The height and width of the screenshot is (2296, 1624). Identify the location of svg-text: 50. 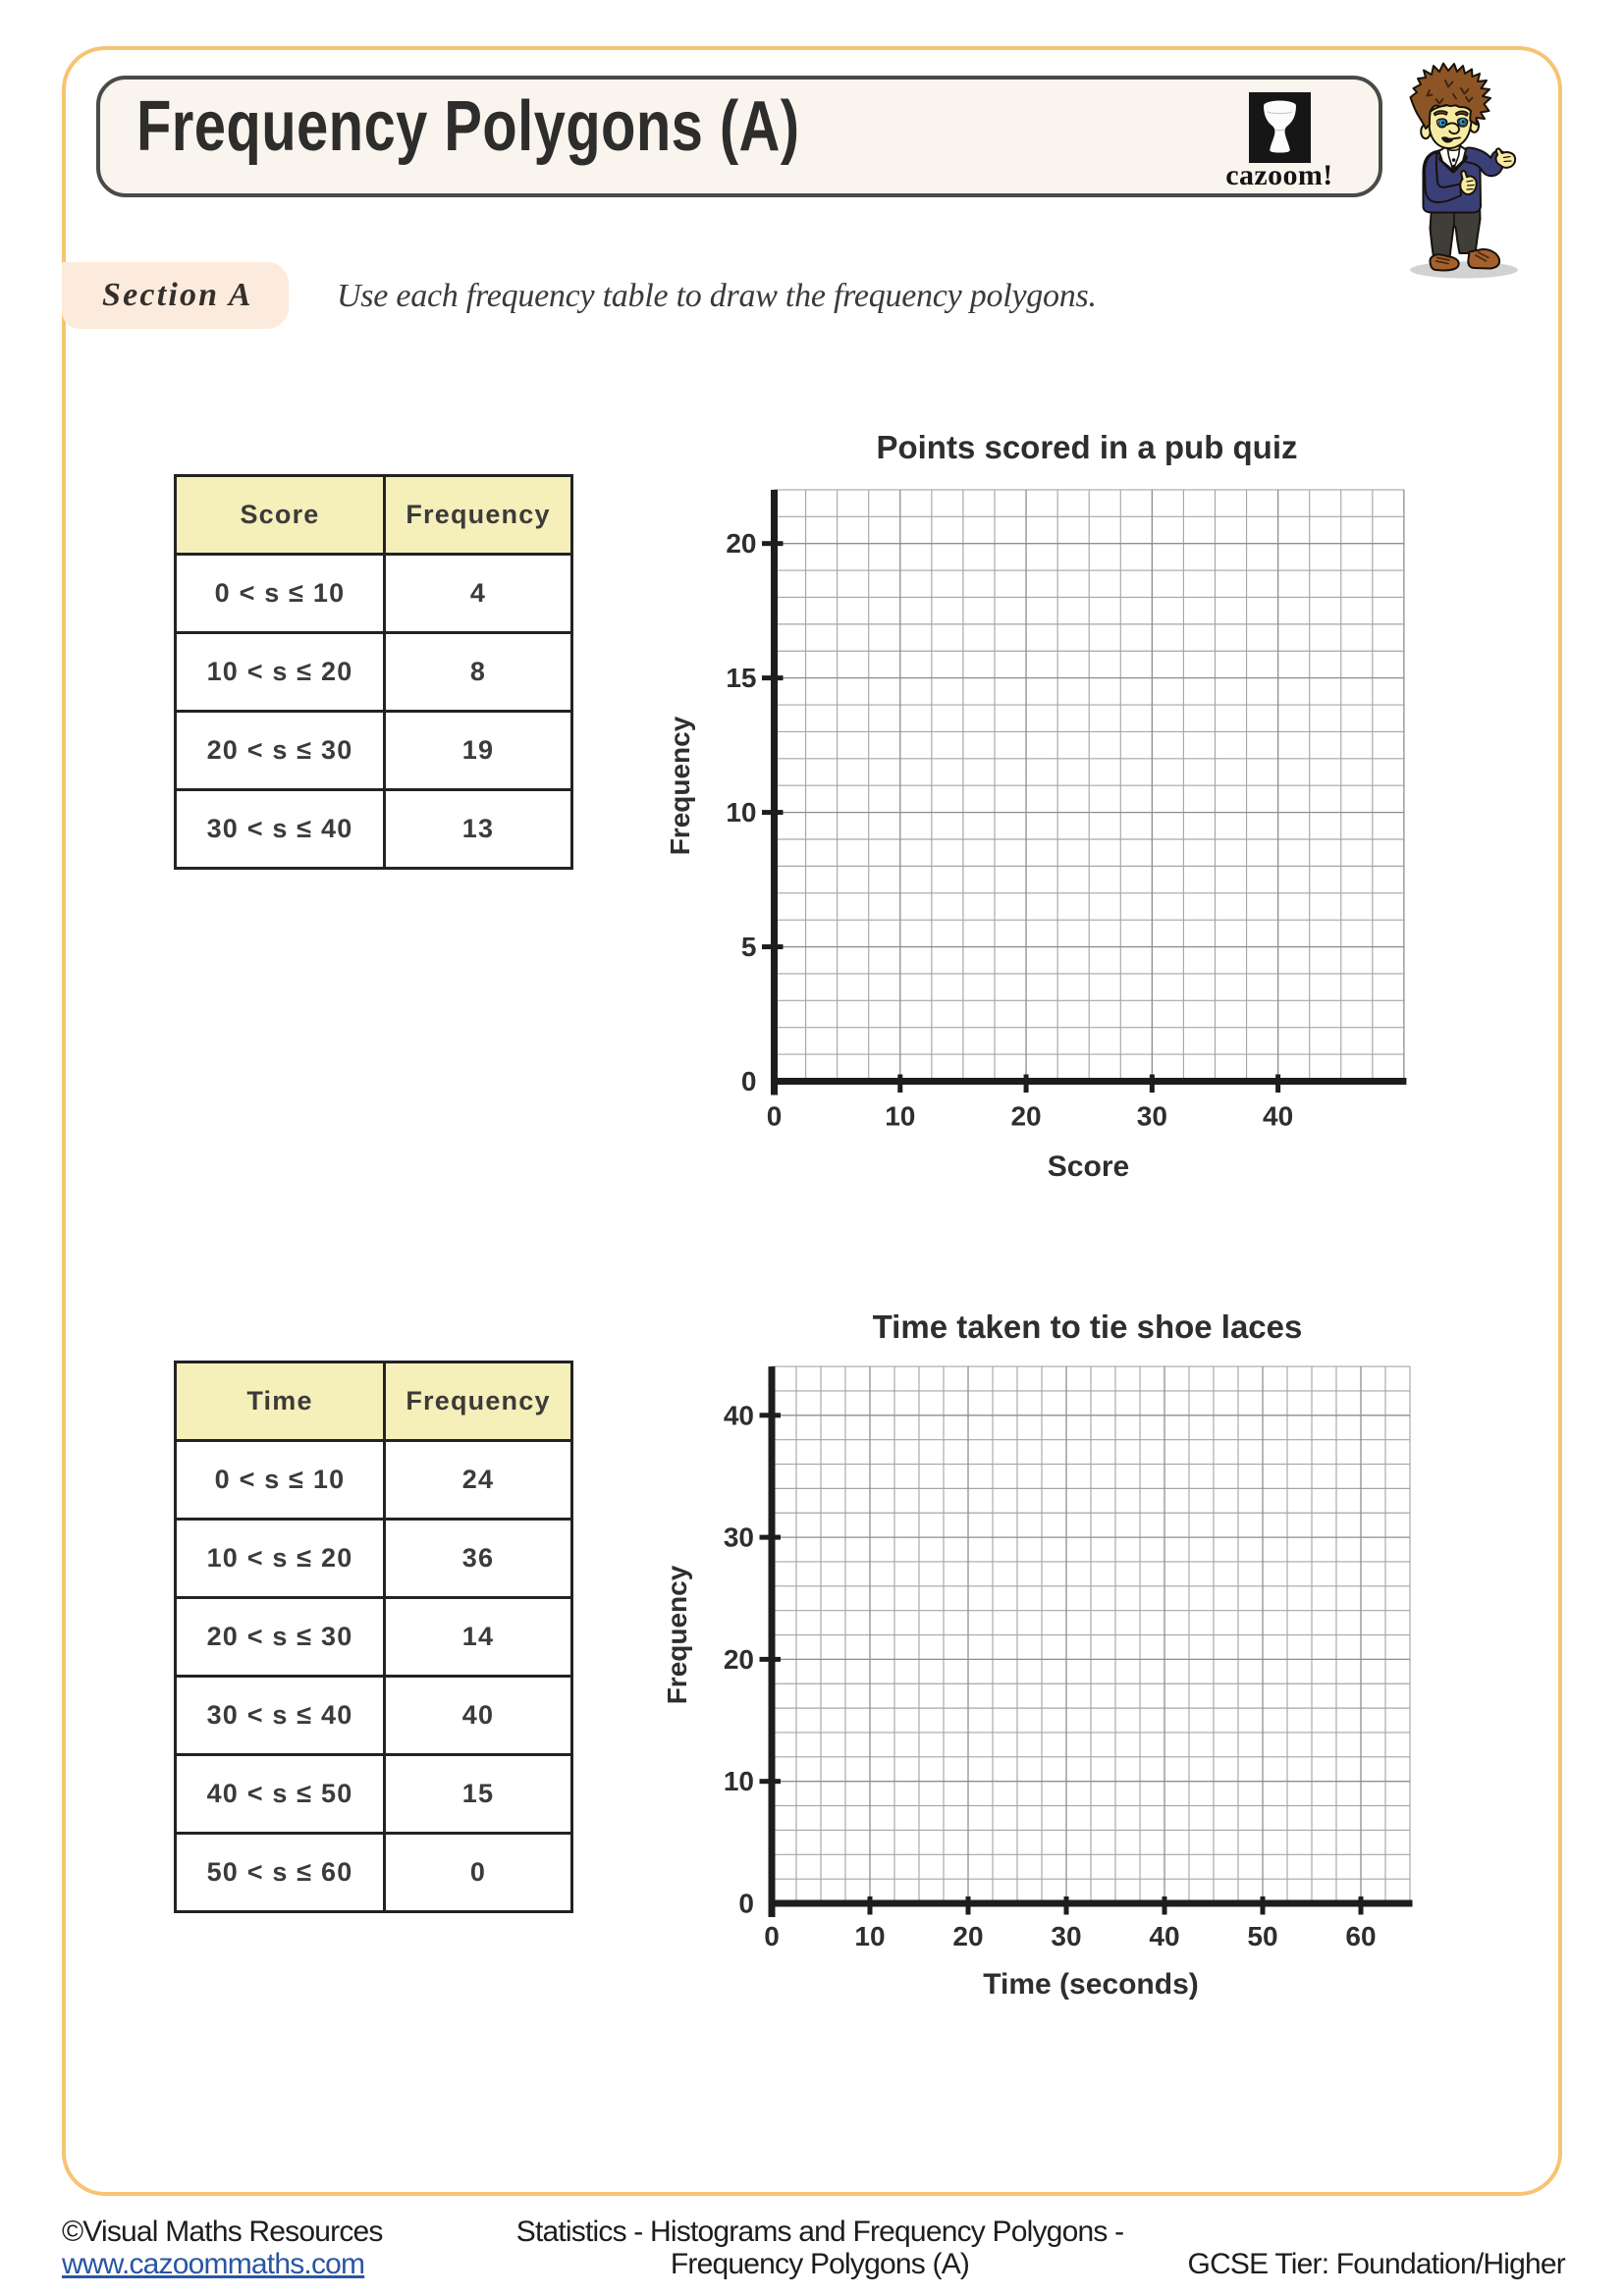
(1262, 1936).